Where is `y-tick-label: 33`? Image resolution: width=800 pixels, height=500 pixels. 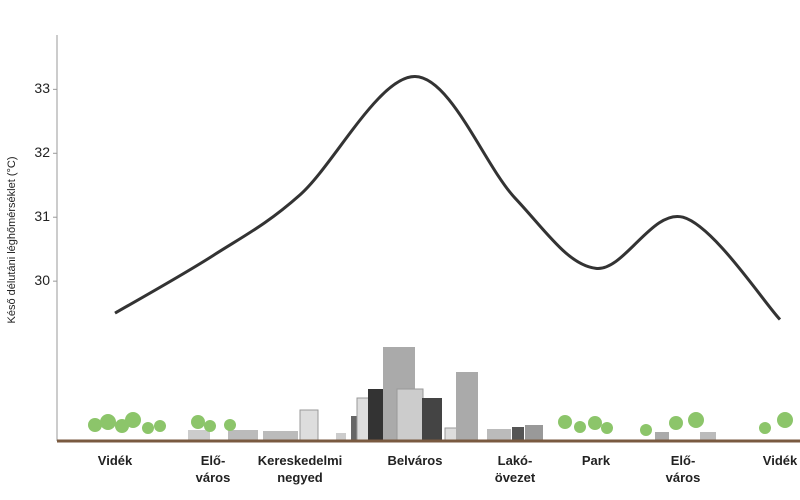 y-tick-label: 33 is located at coordinates (42, 88).